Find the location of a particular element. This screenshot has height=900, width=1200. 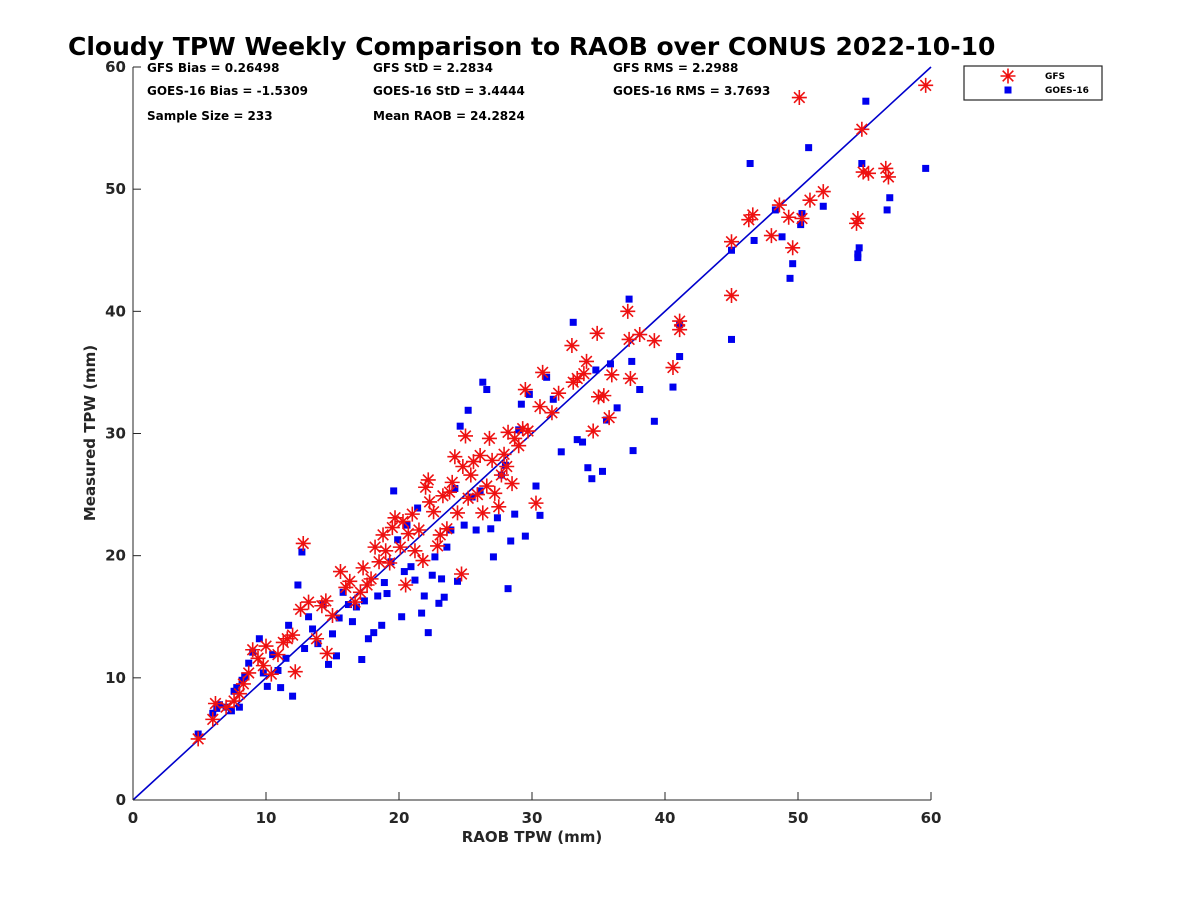

y-tick-label: 30 is located at coordinates (115, 434).